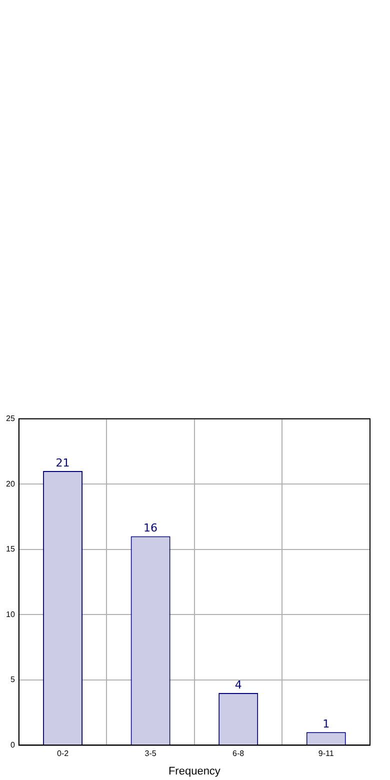 Image resolution: width=390 pixels, height=780 pixels. I want to click on x-tick-label: 6-8, so click(238, 753).